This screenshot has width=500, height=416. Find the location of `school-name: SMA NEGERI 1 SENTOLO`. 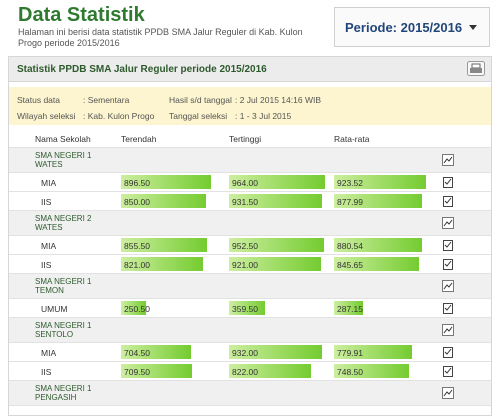

school-name: SMA NEGERI 1 SENTOLO is located at coordinates (63, 330).